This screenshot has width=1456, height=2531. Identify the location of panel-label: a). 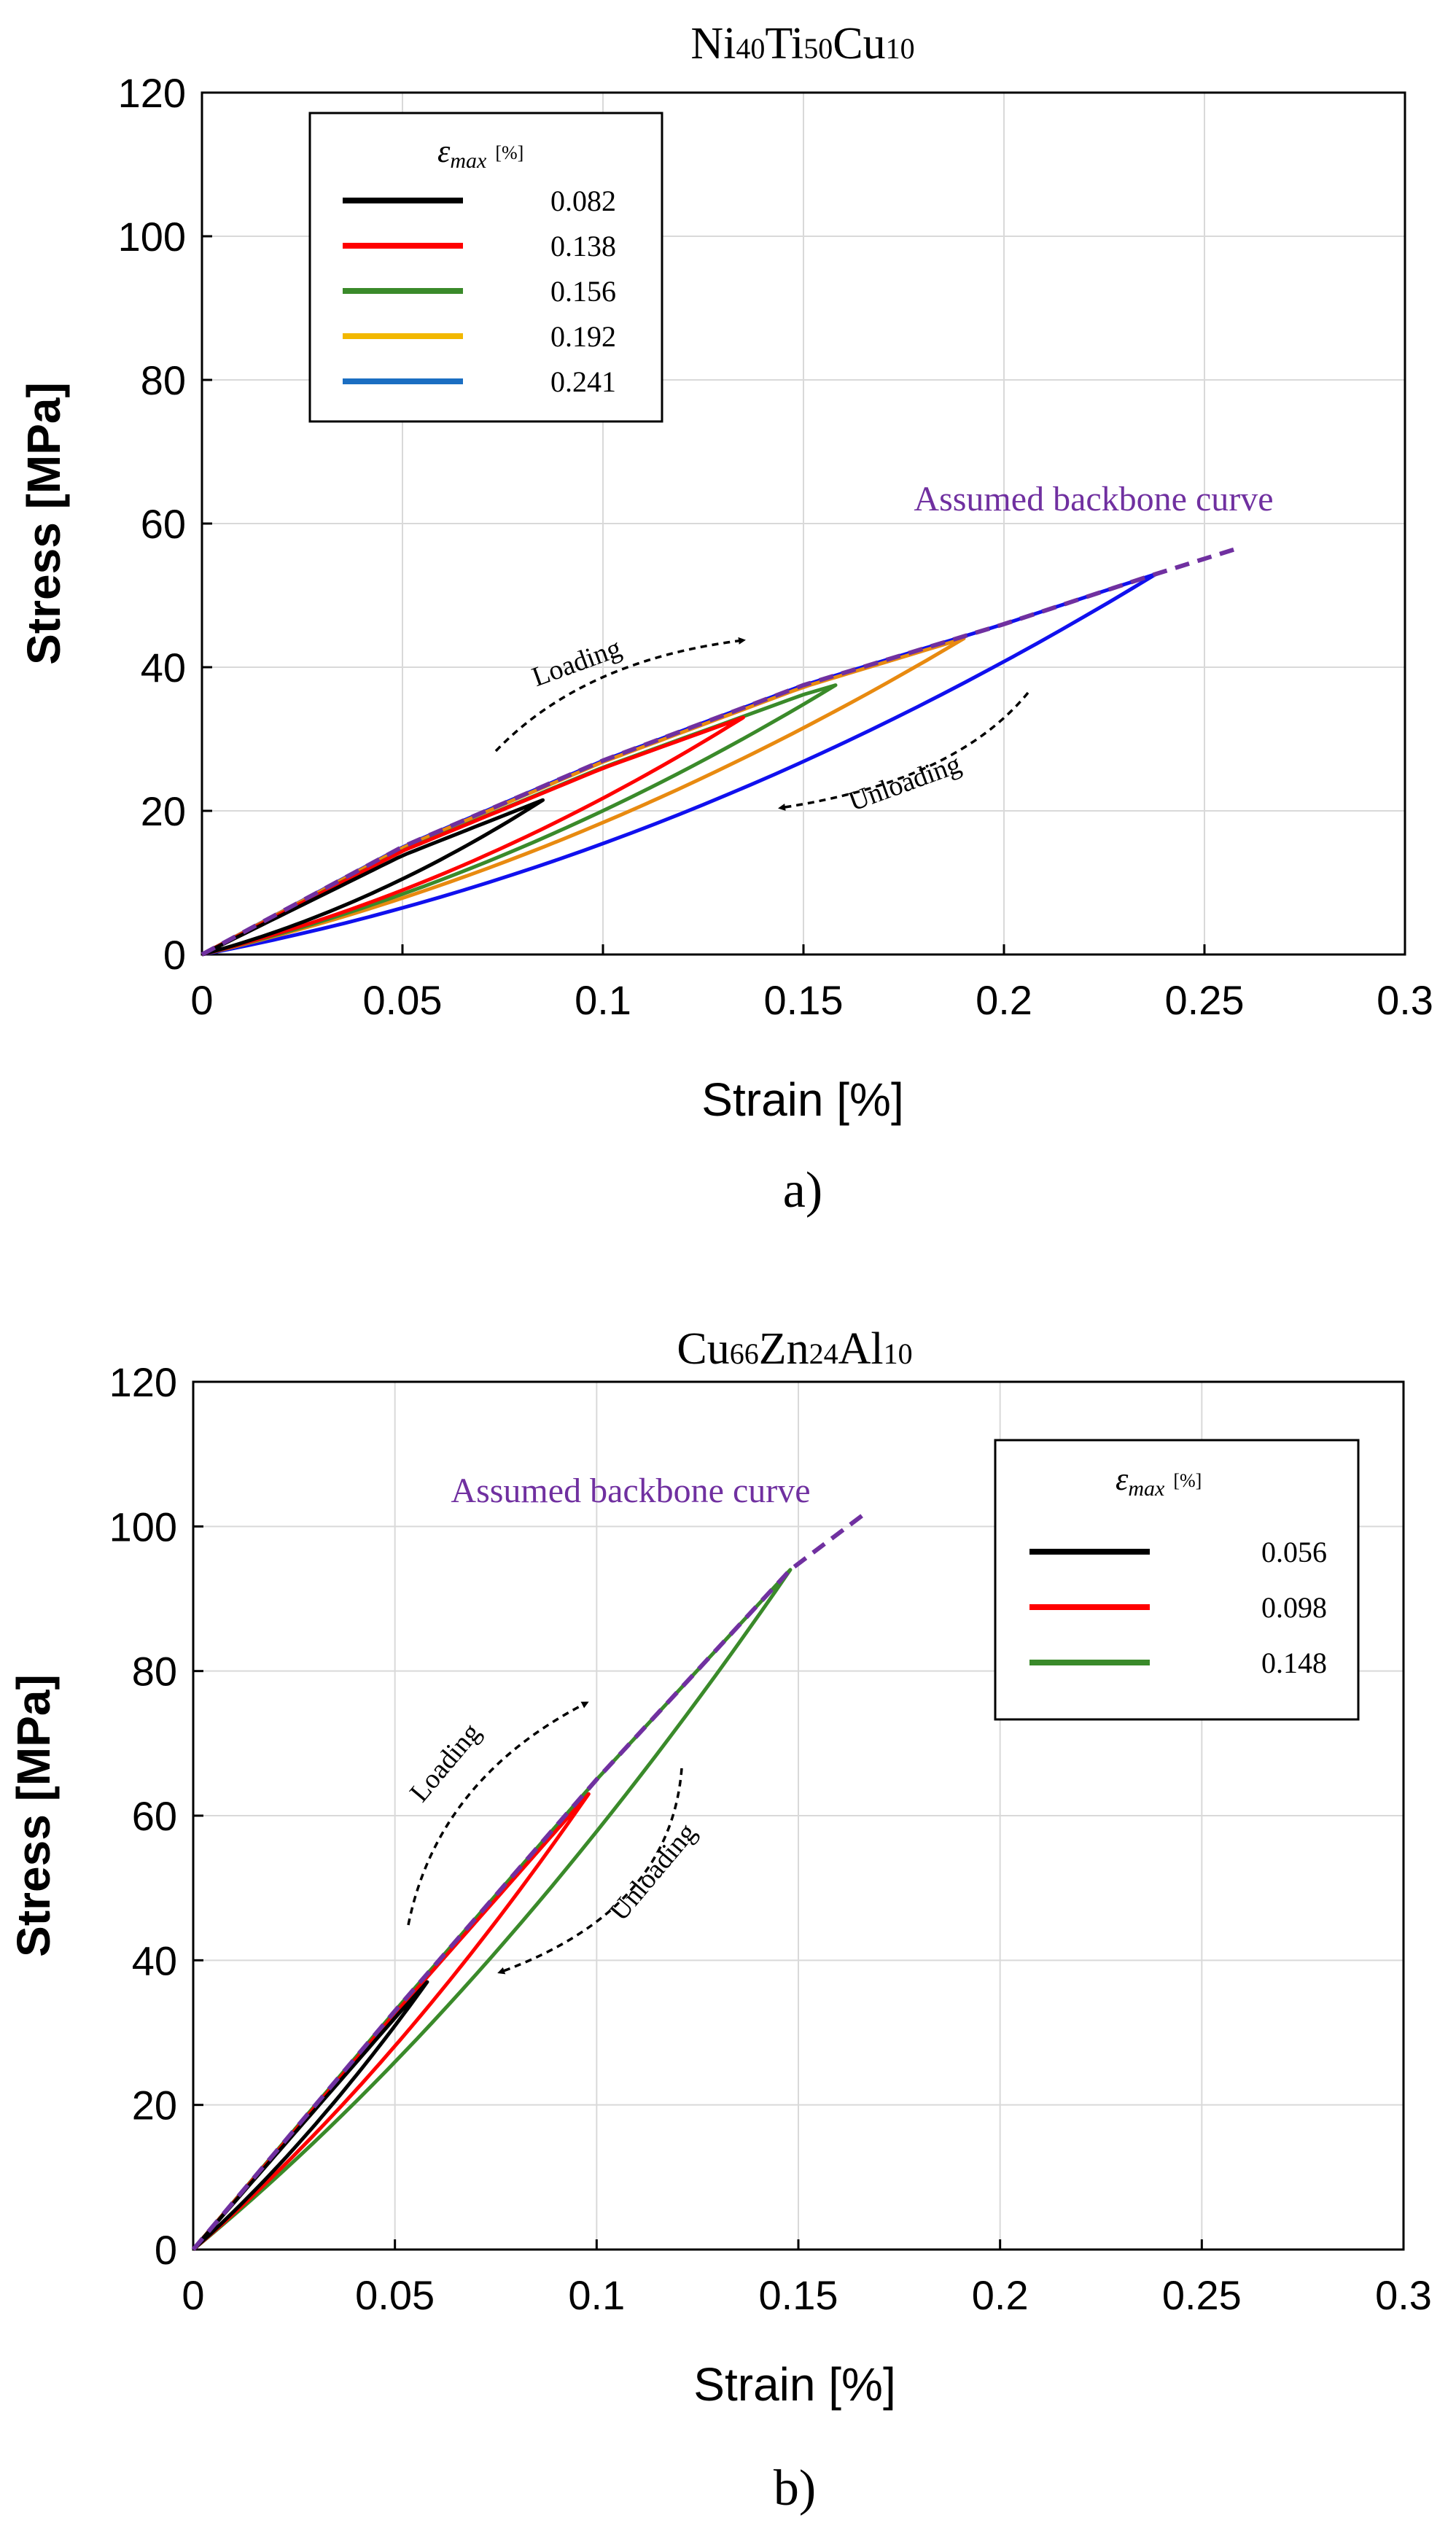
(802, 1190).